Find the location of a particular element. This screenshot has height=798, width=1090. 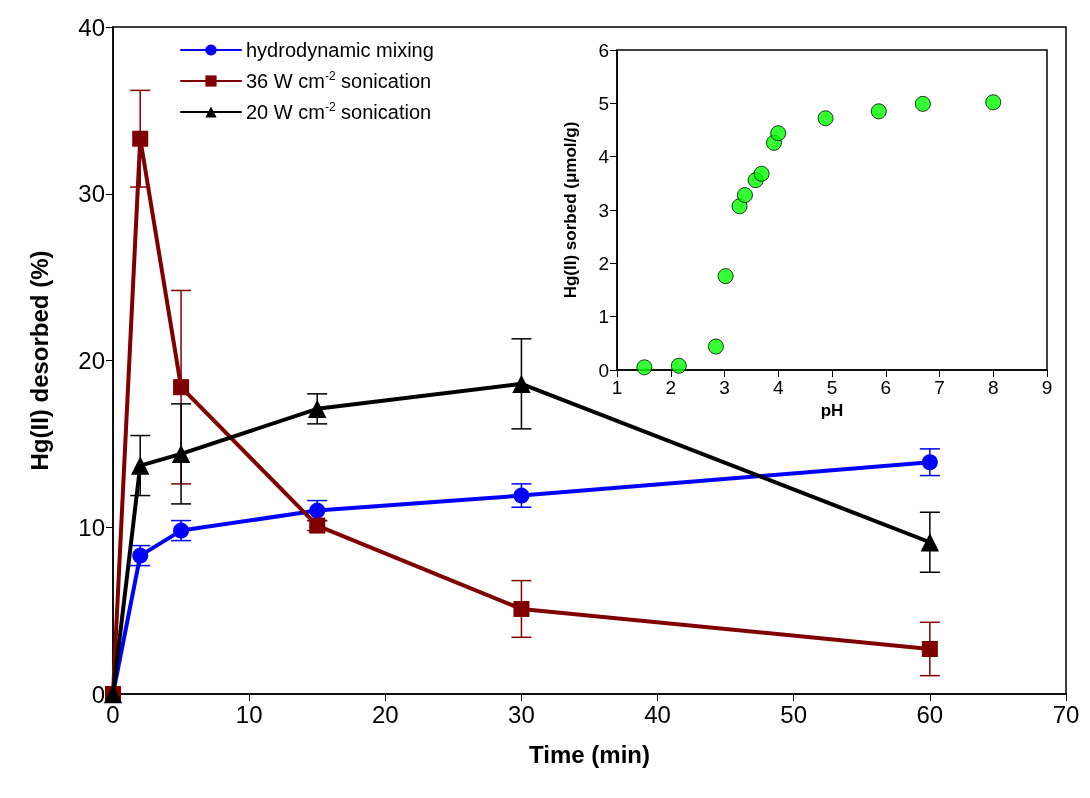

legend-label: hydrodynamic mixing is located at coordinates (340, 50).